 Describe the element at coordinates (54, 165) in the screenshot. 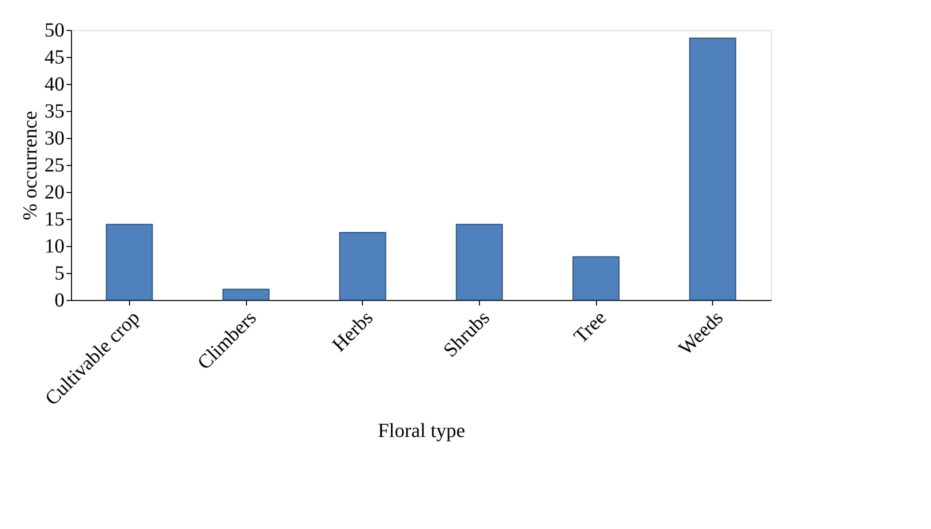

I see `y-tick-label: 25` at that location.